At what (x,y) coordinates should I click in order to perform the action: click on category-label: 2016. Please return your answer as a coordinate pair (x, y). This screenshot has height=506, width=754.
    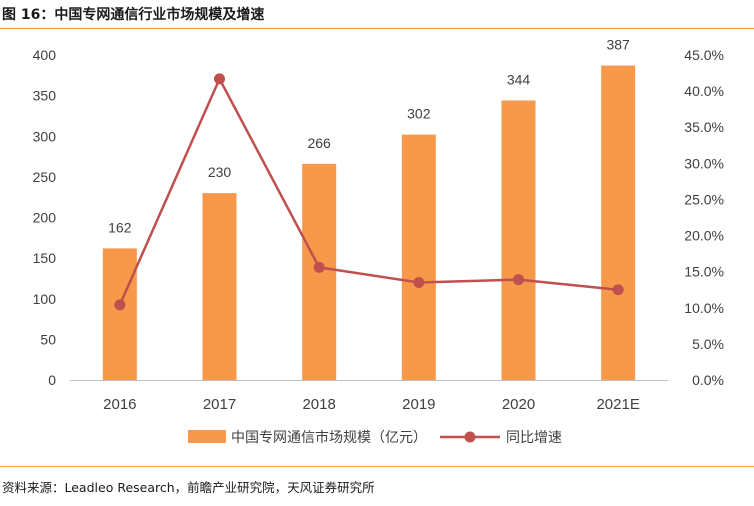
    Looking at the image, I should click on (119, 404).